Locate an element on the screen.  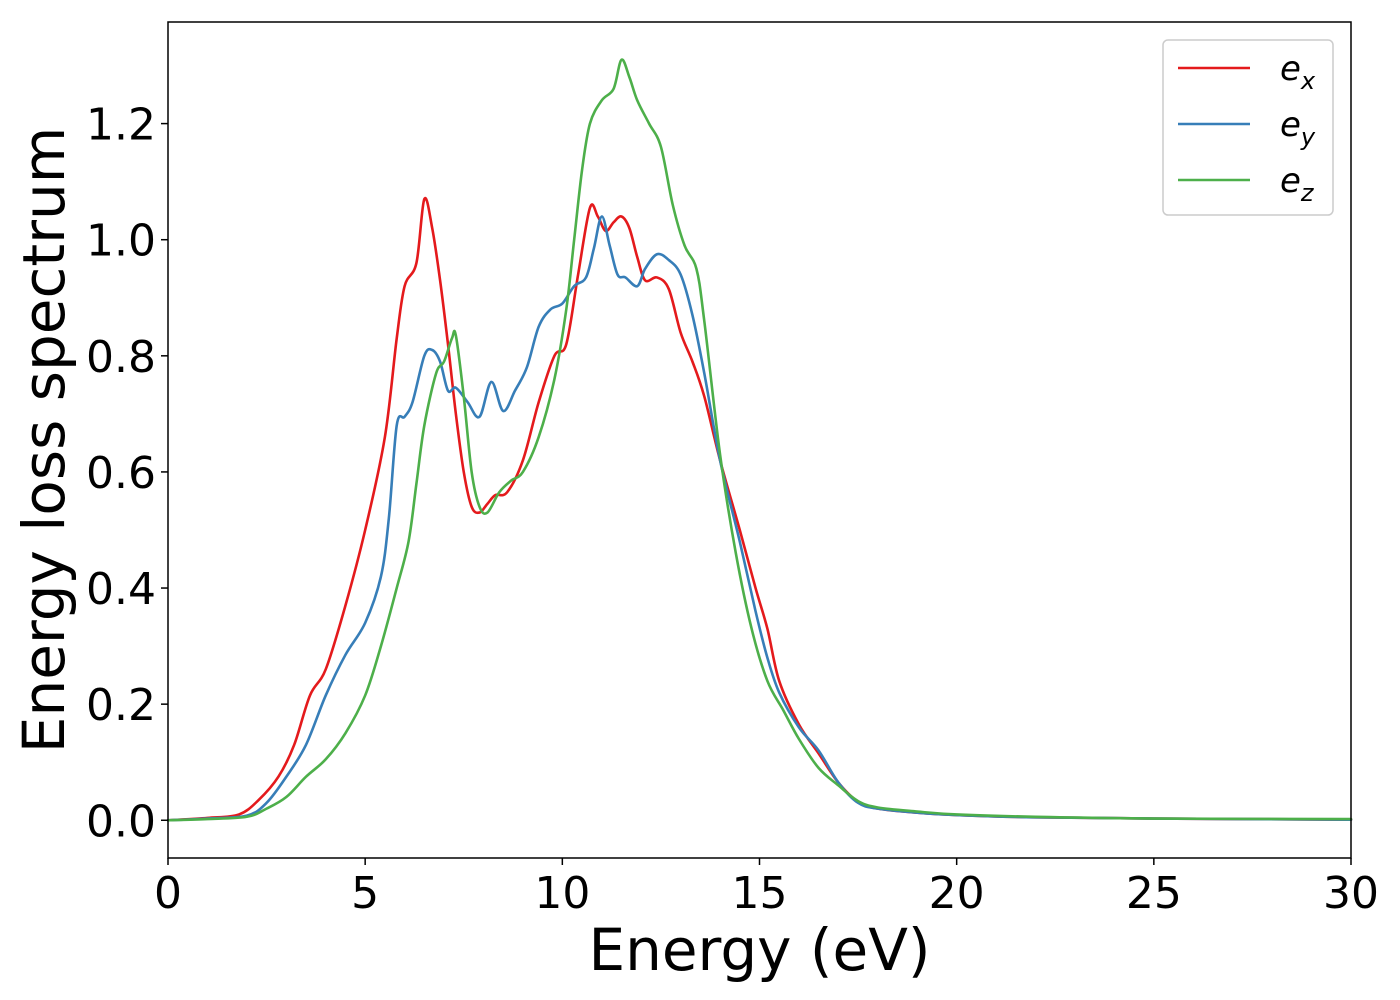
legend-label-x: ex is located at coordinates (1298, 72).